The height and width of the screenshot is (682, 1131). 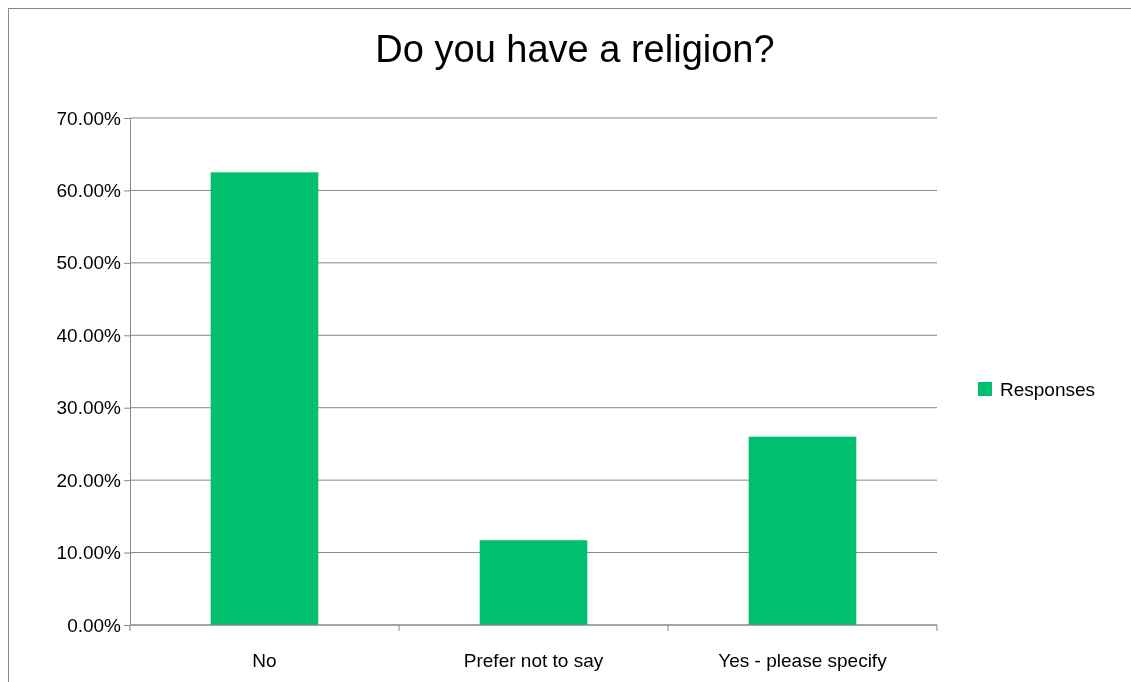 What do you see at coordinates (89, 118) in the screenshot?
I see `y-tick-label: 70.00%` at bounding box center [89, 118].